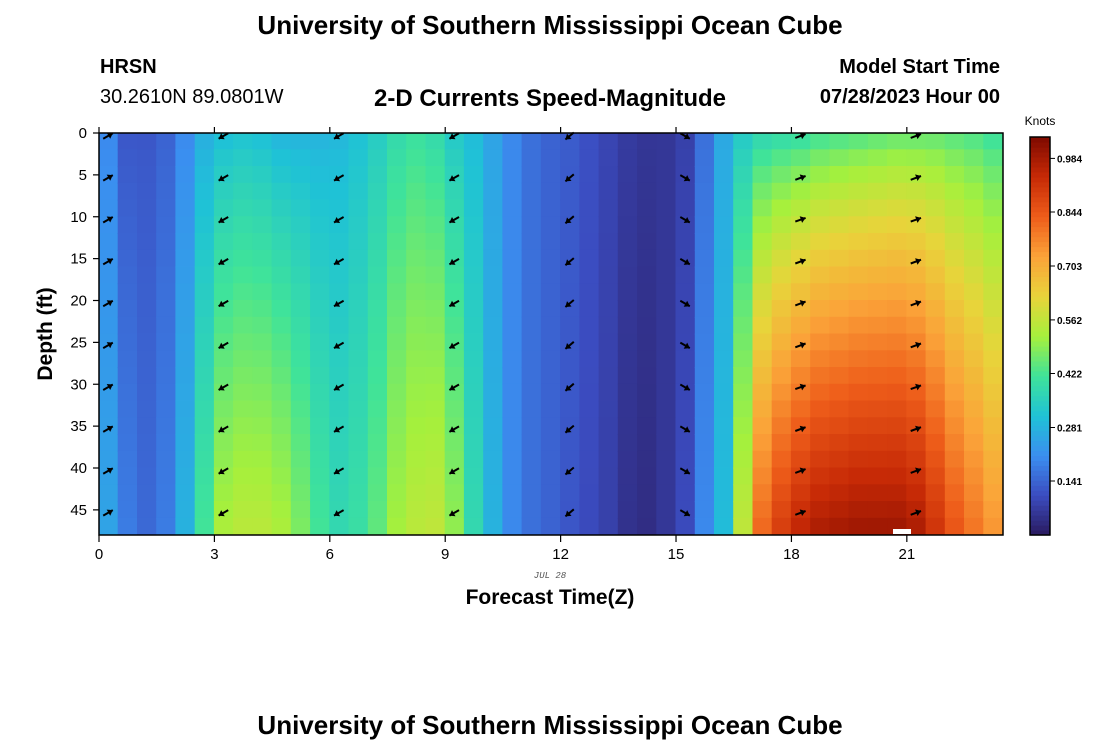 The height and width of the screenshot is (750, 1100). What do you see at coordinates (1069, 213) in the screenshot?
I see `colorbar-tick-label: 0.844` at bounding box center [1069, 213].